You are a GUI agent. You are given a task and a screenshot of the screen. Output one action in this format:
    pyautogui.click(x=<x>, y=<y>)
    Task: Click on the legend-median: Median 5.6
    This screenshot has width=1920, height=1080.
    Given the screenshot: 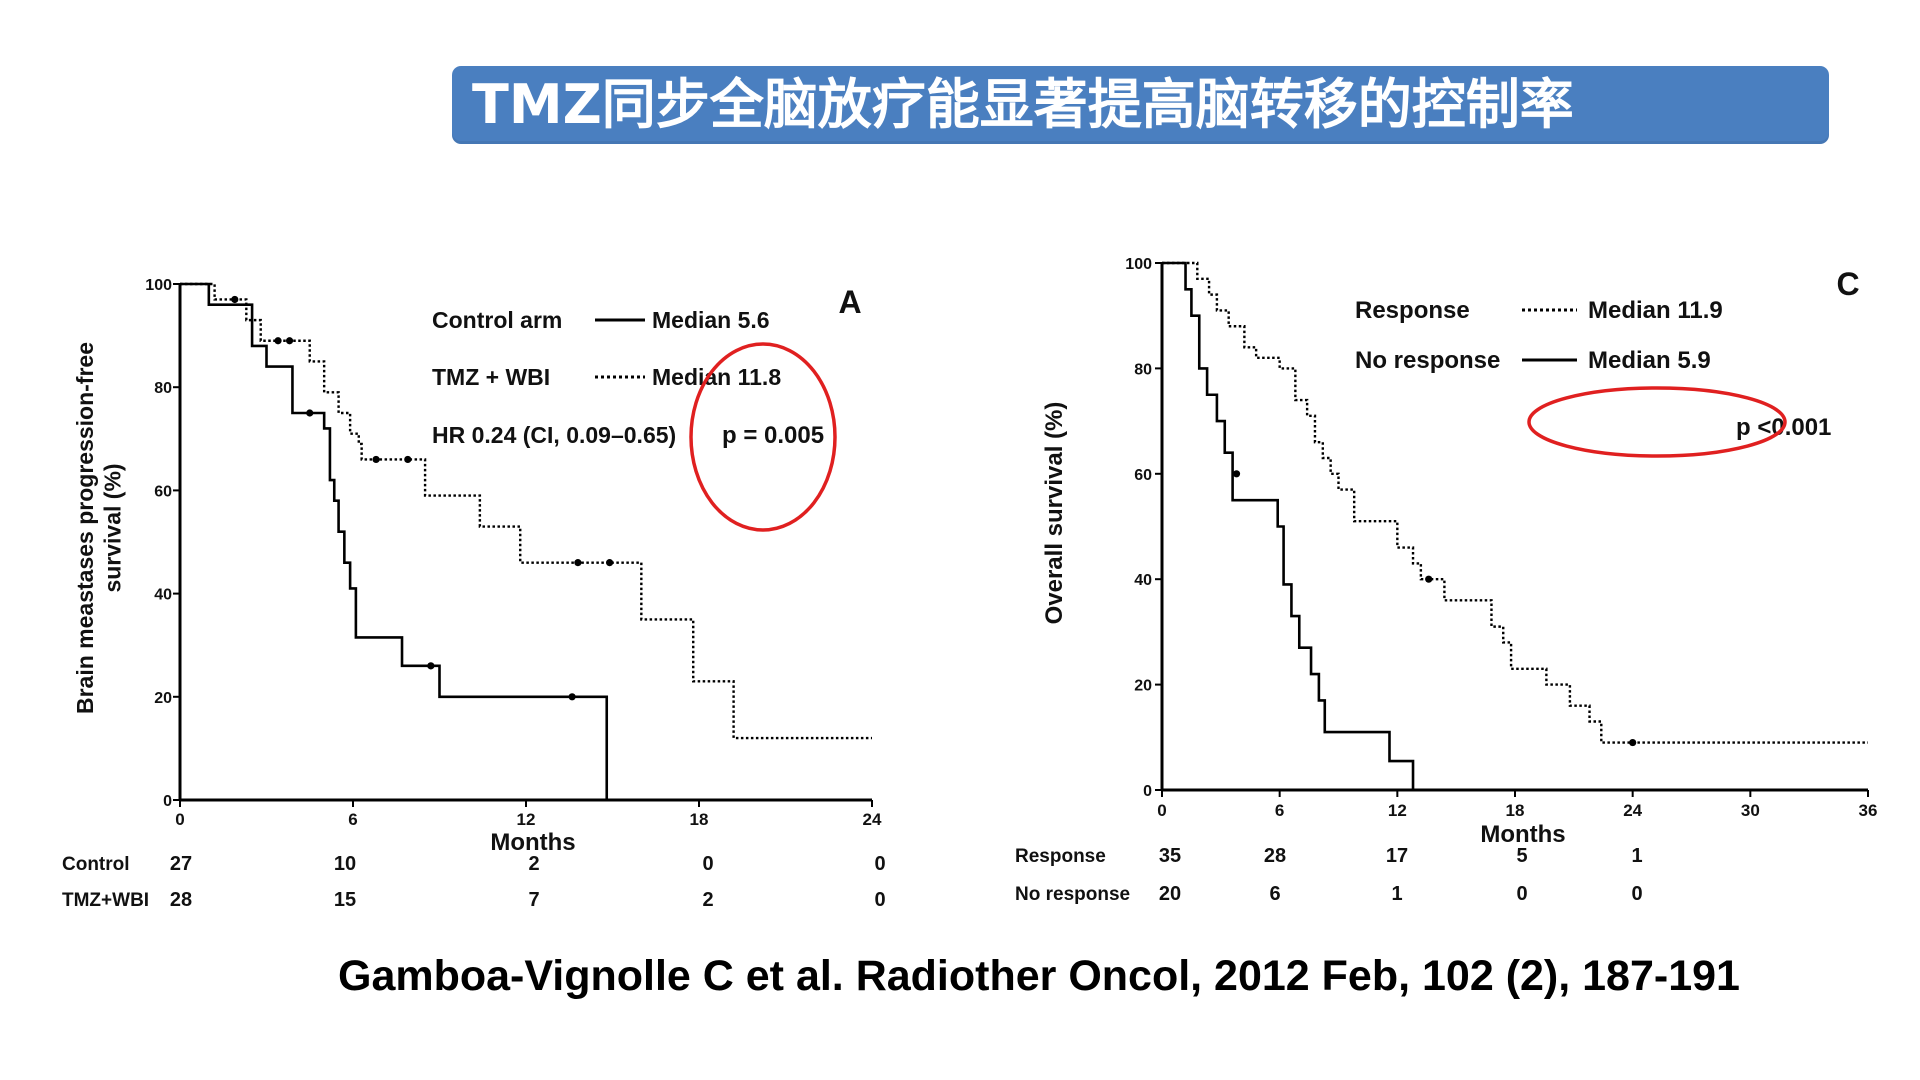 What is the action you would take?
    pyautogui.click(x=711, y=320)
    